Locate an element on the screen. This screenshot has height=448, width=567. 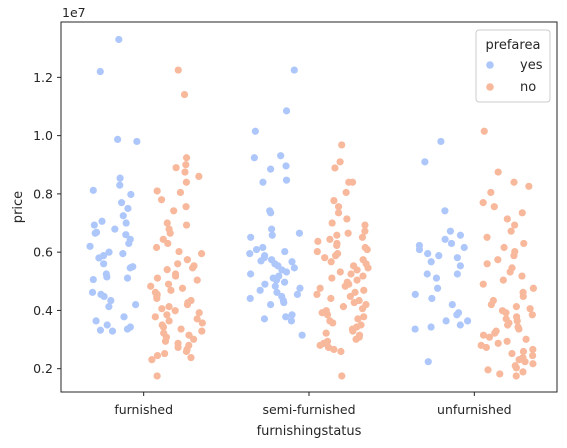
legend-label-yes: yes is located at coordinates (531, 65).